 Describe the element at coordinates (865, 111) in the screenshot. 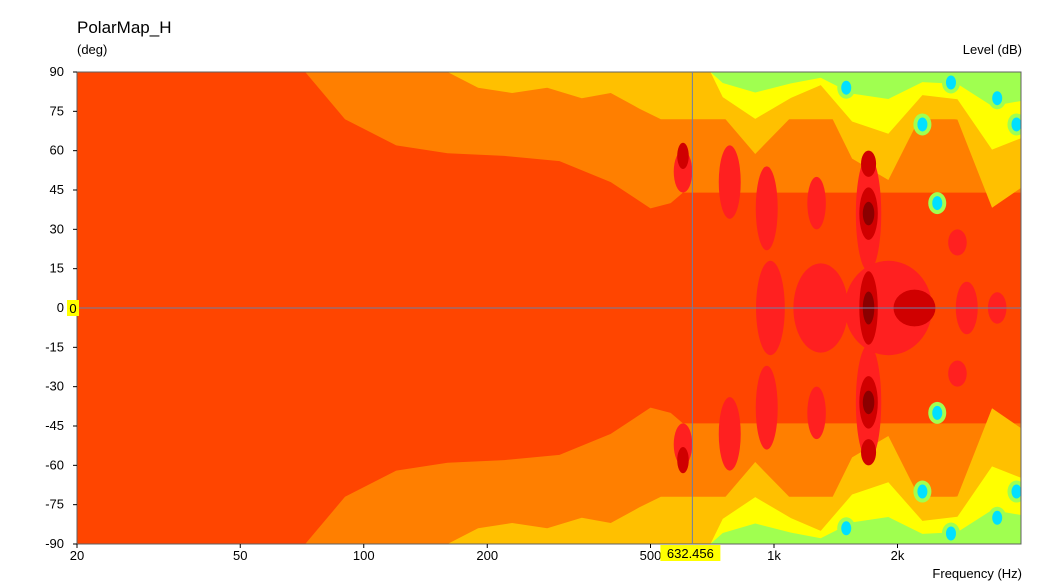

I see `level-3-hf-region-top` at that location.